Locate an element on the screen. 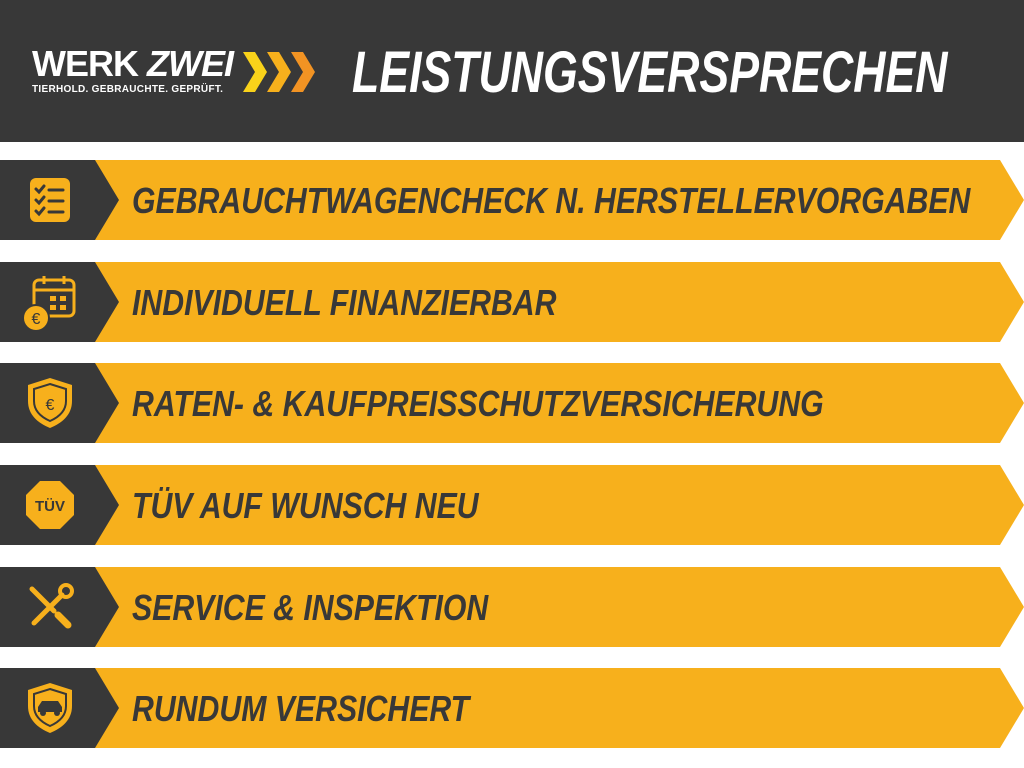 The width and height of the screenshot is (1024, 768). logo-word-2: ZWEI is located at coordinates (190, 63).